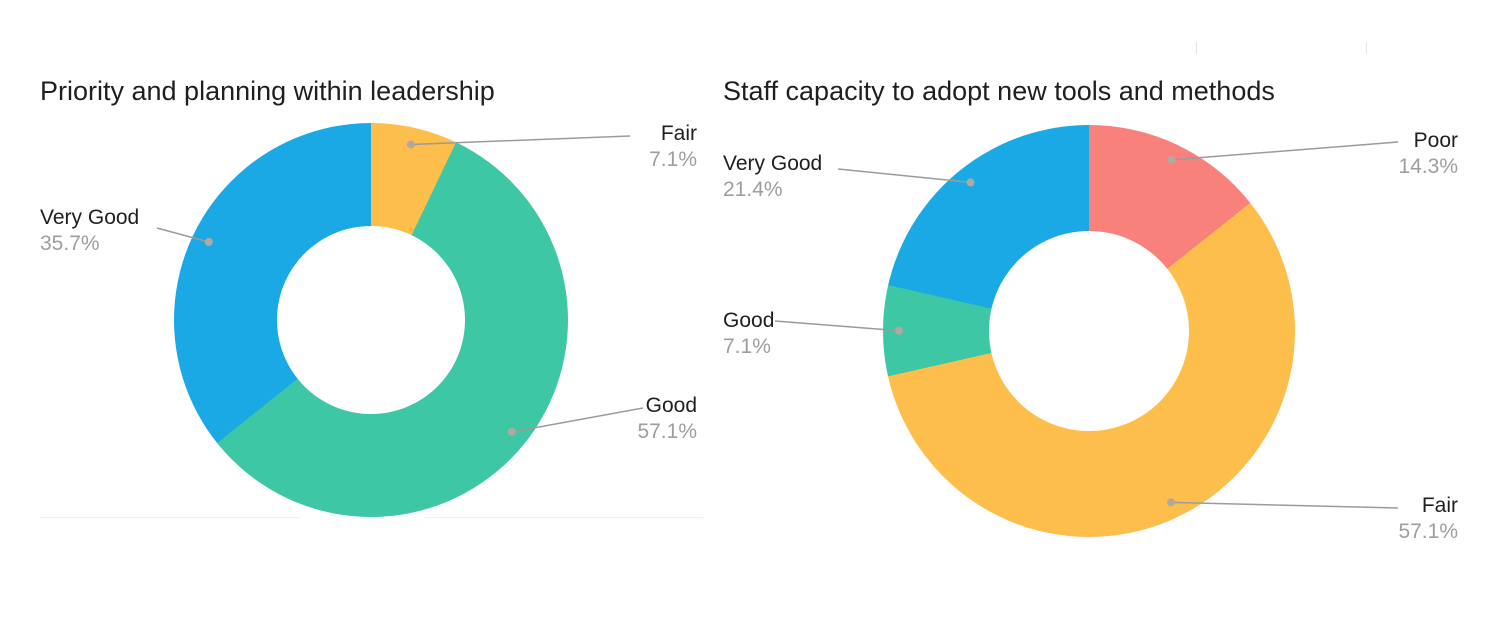 This screenshot has height=628, width=1510. I want to click on slice-label-percent: 35.7%, so click(70, 243).